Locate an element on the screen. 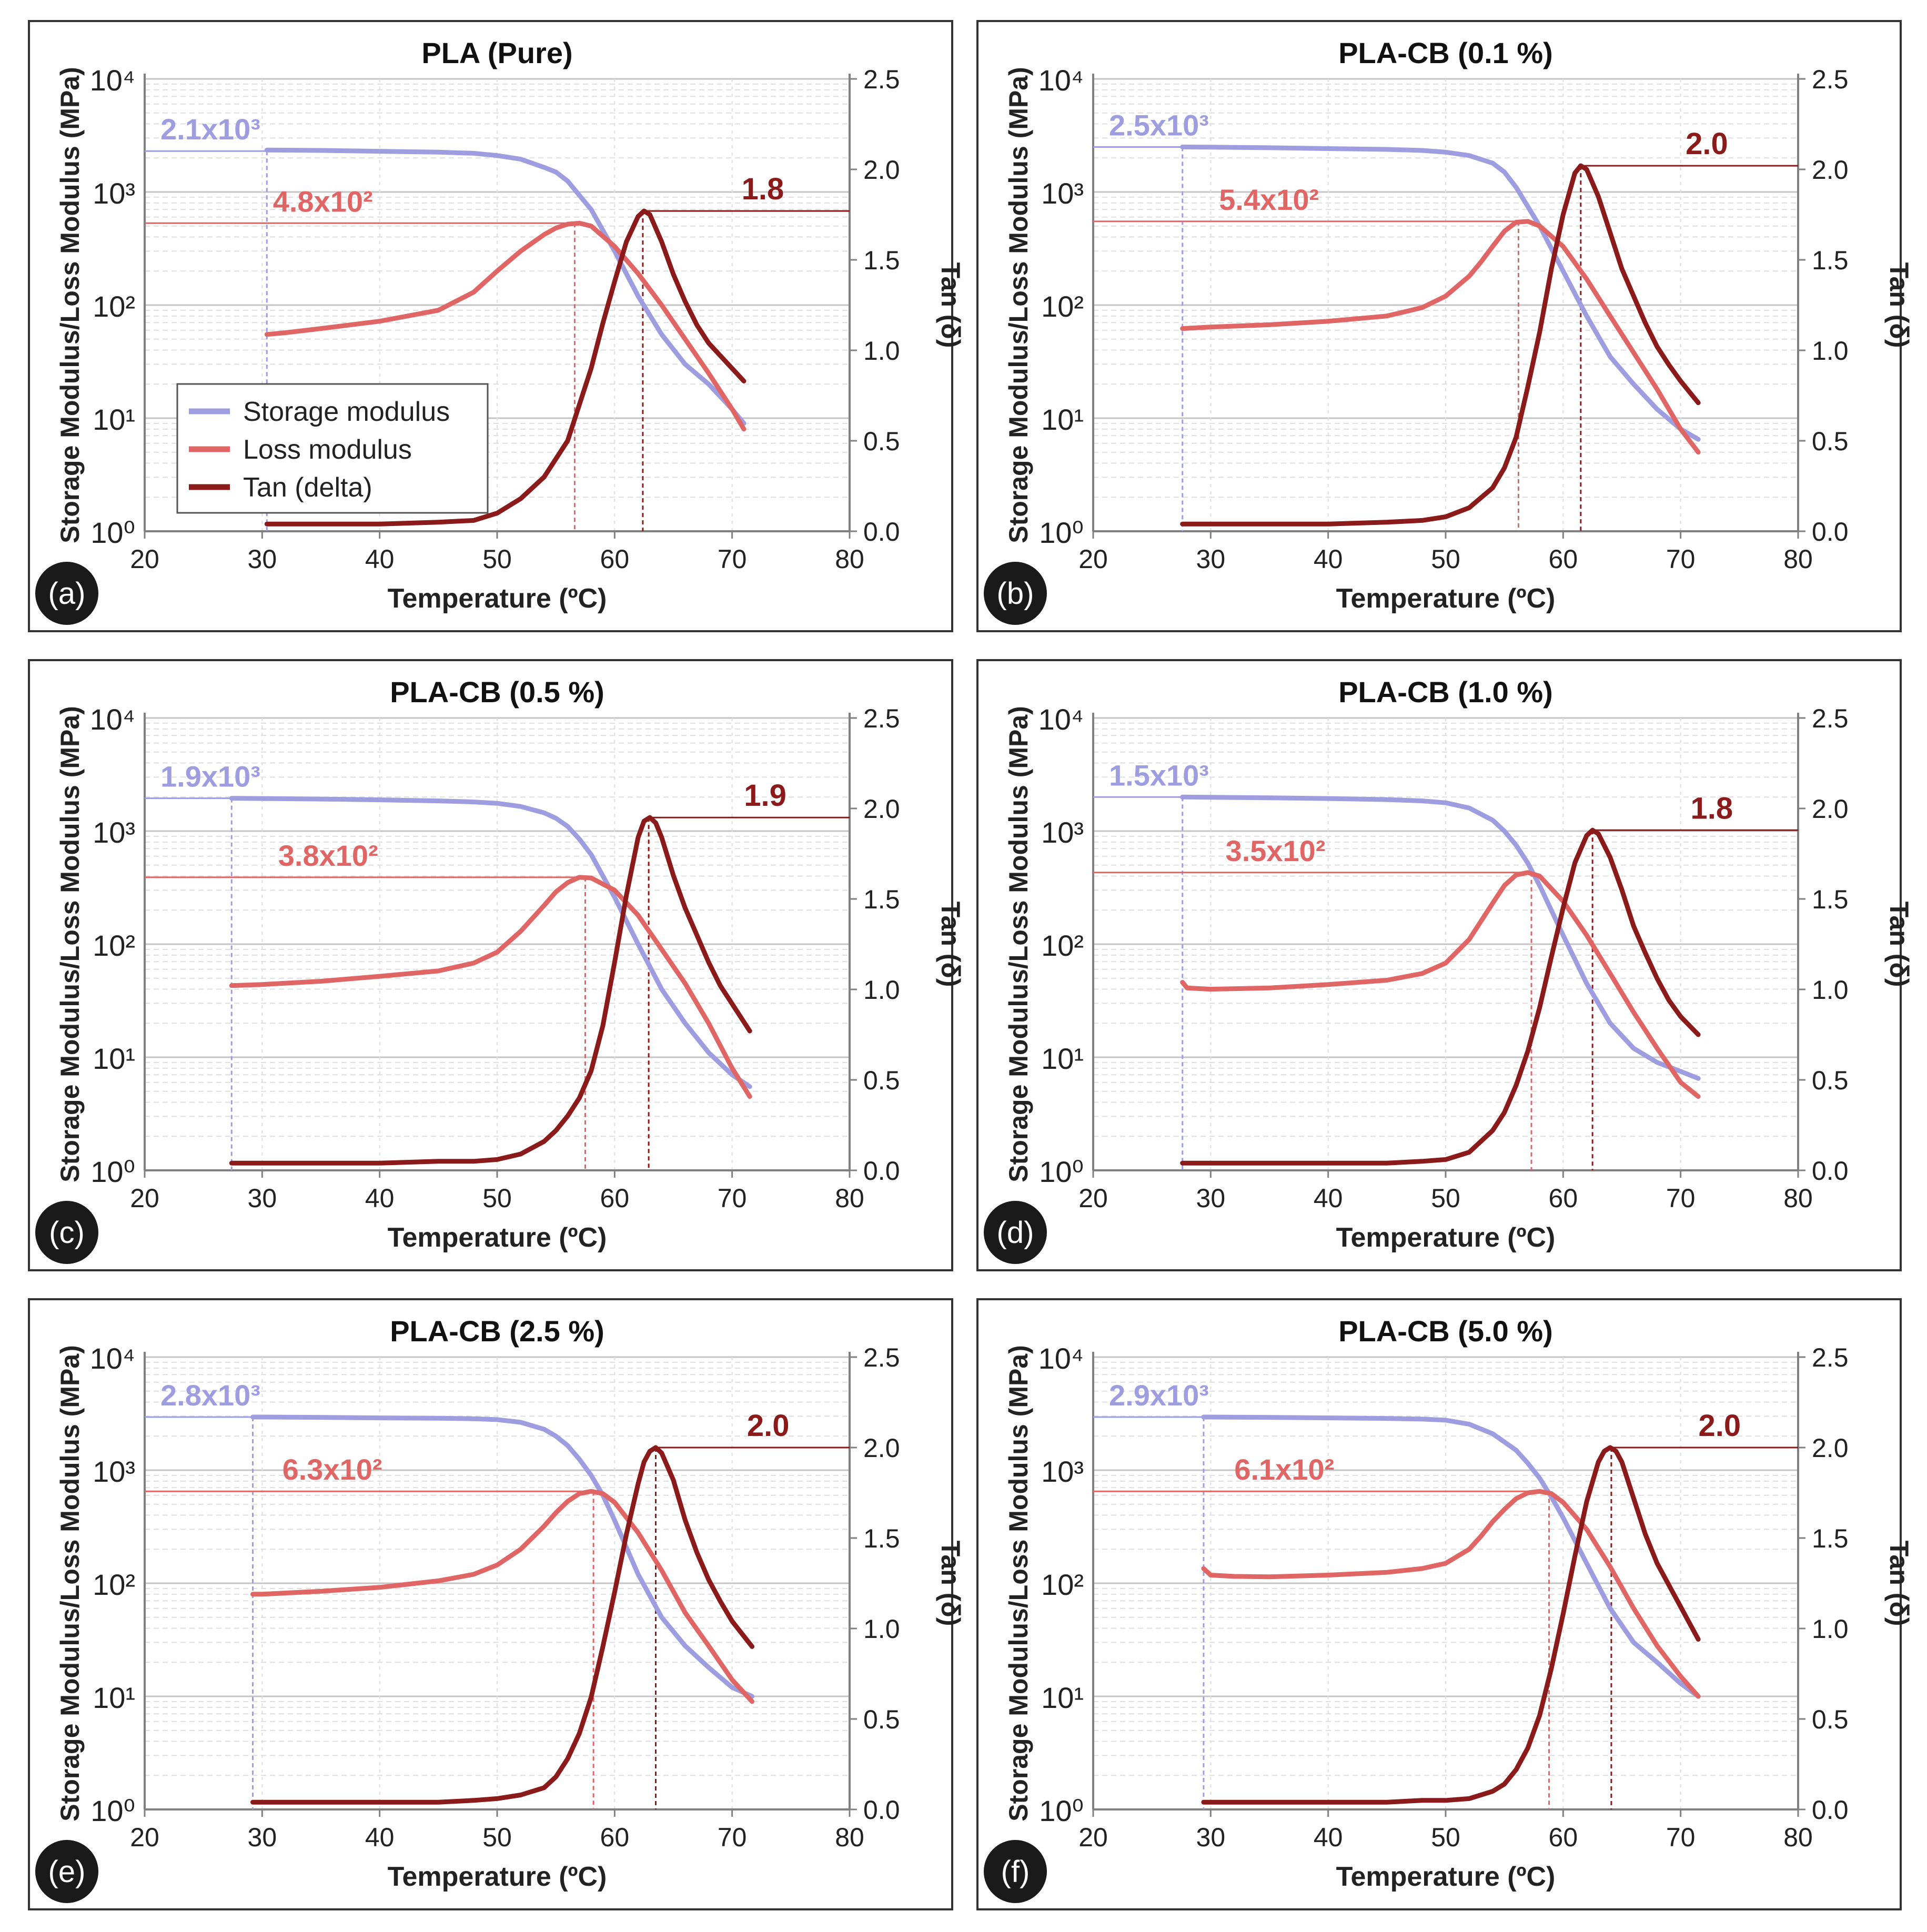 This screenshot has height=1932, width=1927. loss-annotation: 3.5x10² is located at coordinates (1276, 851).